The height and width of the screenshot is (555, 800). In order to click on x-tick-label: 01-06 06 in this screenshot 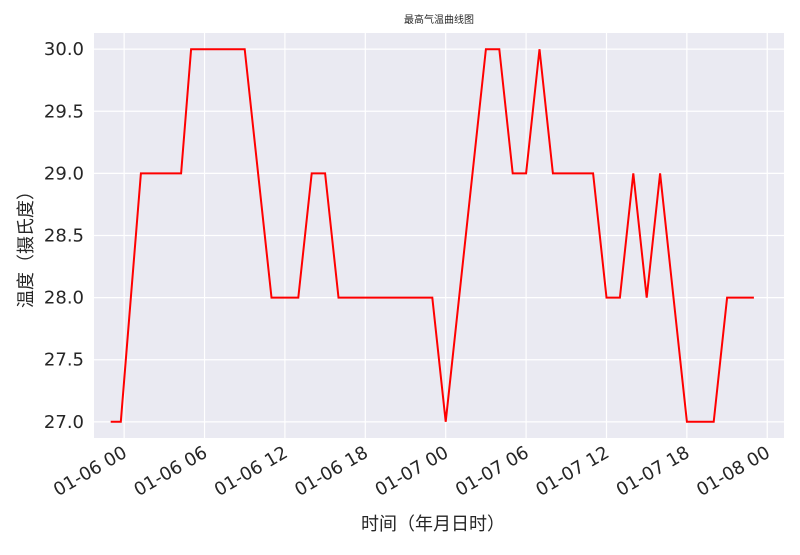, I will do `click(170, 471)`.